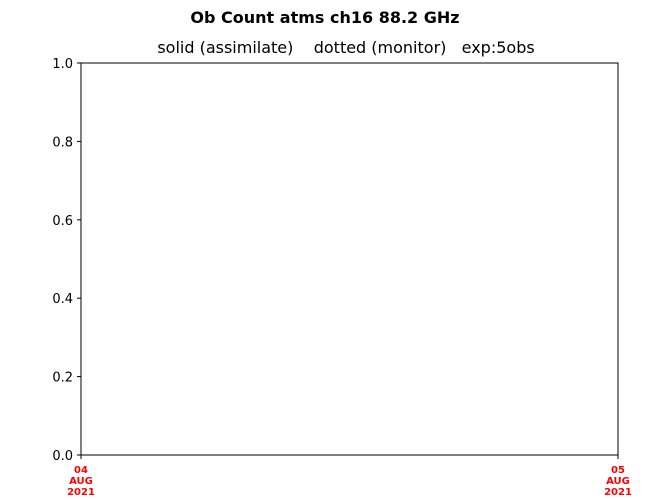 The height and width of the screenshot is (500, 650). I want to click on y-axis: 0.0 0.2 0.4 0.6 0.8 1.0, so click(66, 260).